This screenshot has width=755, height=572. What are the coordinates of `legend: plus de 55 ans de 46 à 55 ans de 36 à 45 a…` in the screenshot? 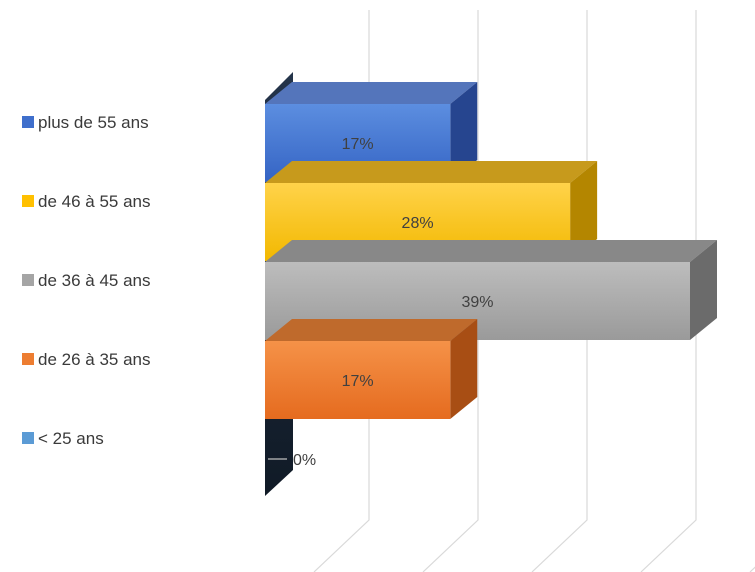 It's located at (86, 280).